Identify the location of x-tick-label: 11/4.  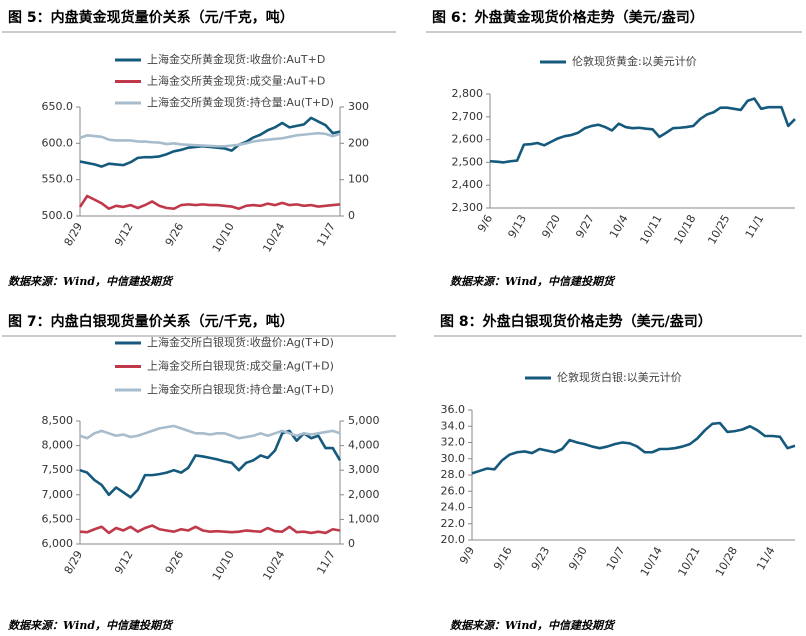
(766, 559).